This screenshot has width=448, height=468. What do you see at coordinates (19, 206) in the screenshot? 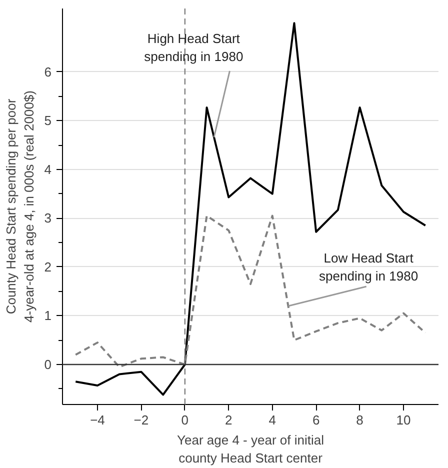
I see `y-axis-title: County Head Start spending per poor 4-year-old at age 4, in 000s (real 2000$)` at bounding box center [19, 206].